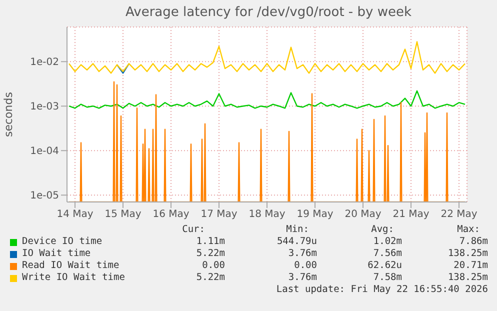  Describe the element at coordinates (468, 230) in the screenshot. I see `text: Max:` at that location.